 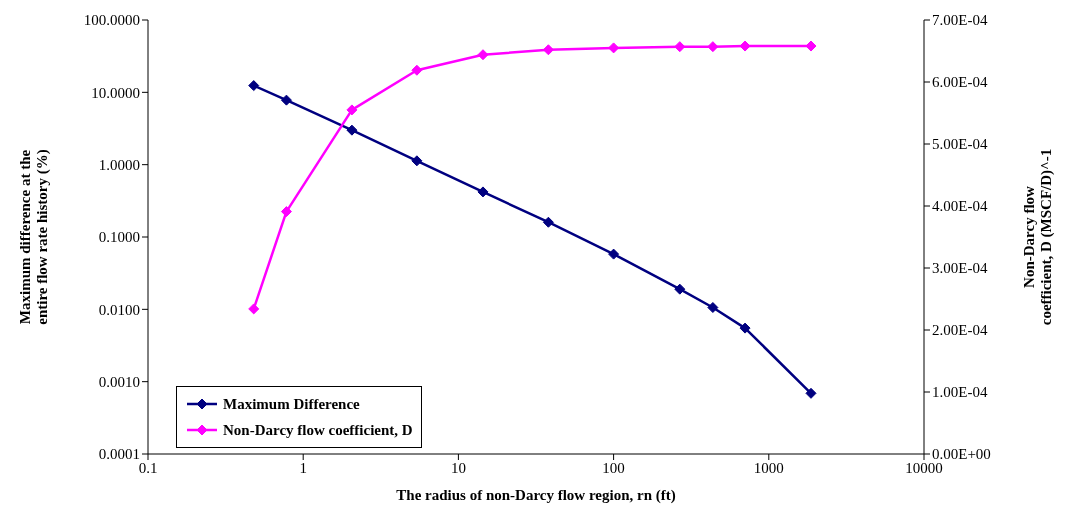 What do you see at coordinates (458, 467) in the screenshot?
I see `x-tick-label: 10` at bounding box center [458, 467].